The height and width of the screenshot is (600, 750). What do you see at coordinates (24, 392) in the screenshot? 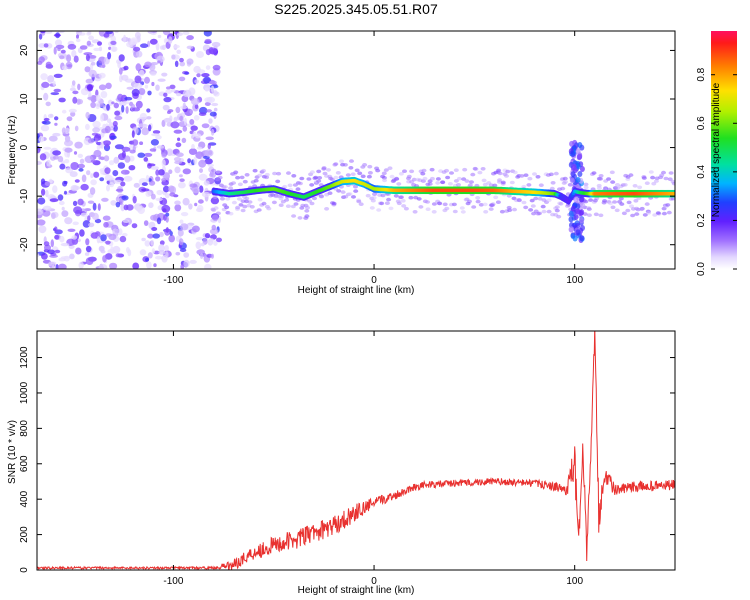
I see `y-tick-label: 1000` at bounding box center [24, 392].